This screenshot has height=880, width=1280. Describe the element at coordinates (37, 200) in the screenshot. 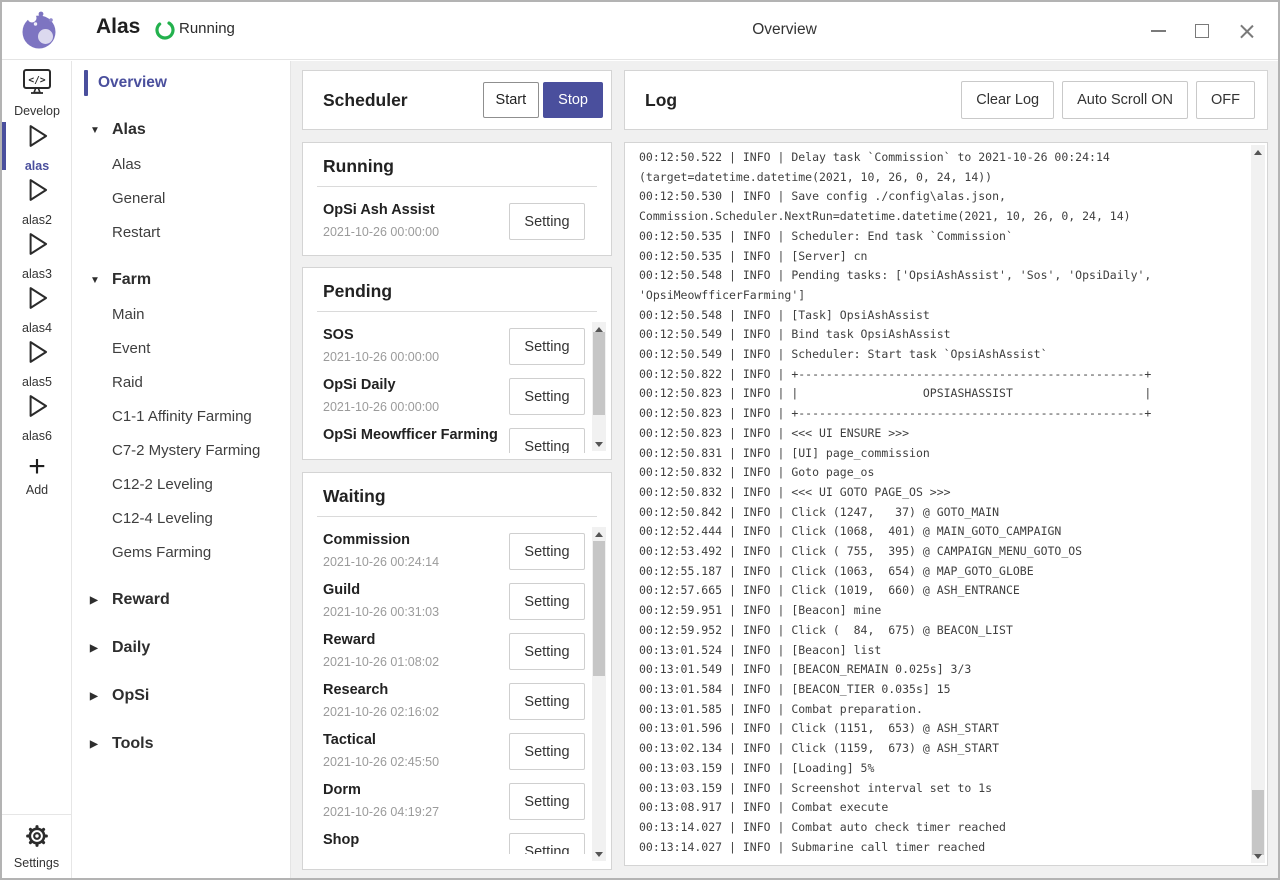

I see `rail-item-alas2: alas2` at that location.